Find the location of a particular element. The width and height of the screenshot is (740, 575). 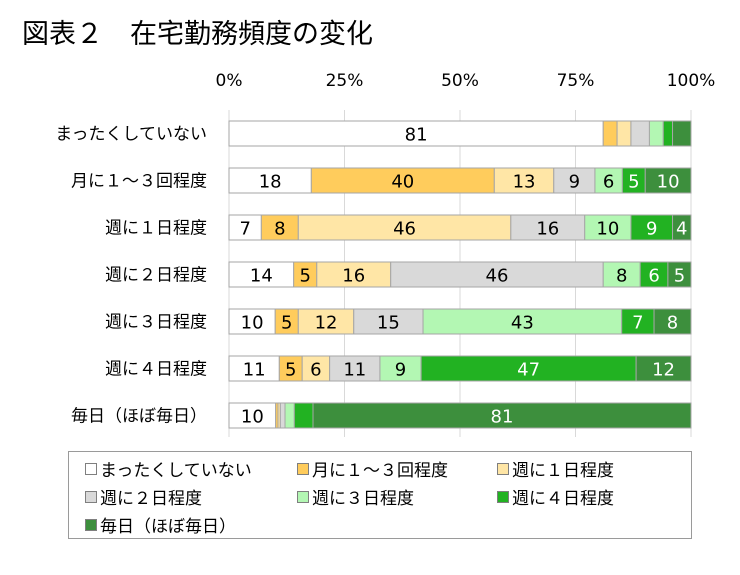

category-label: 毎日（ほぼ毎日） is located at coordinates (139, 417).